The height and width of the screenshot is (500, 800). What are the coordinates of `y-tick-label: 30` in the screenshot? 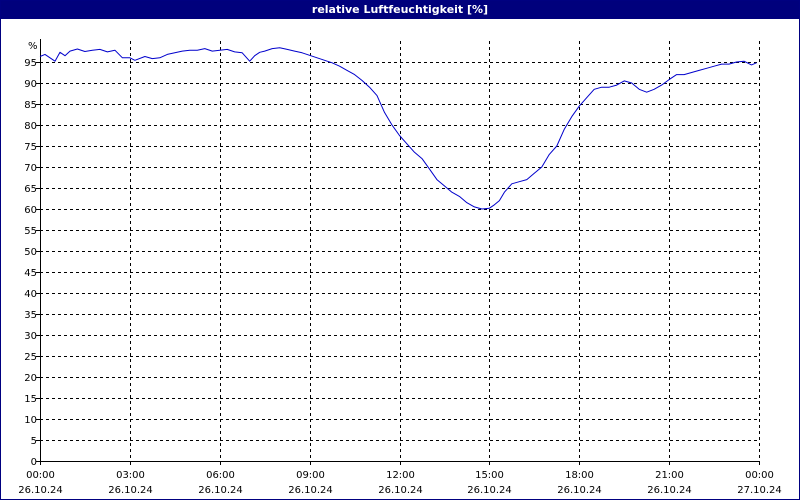 It's located at (30, 336).